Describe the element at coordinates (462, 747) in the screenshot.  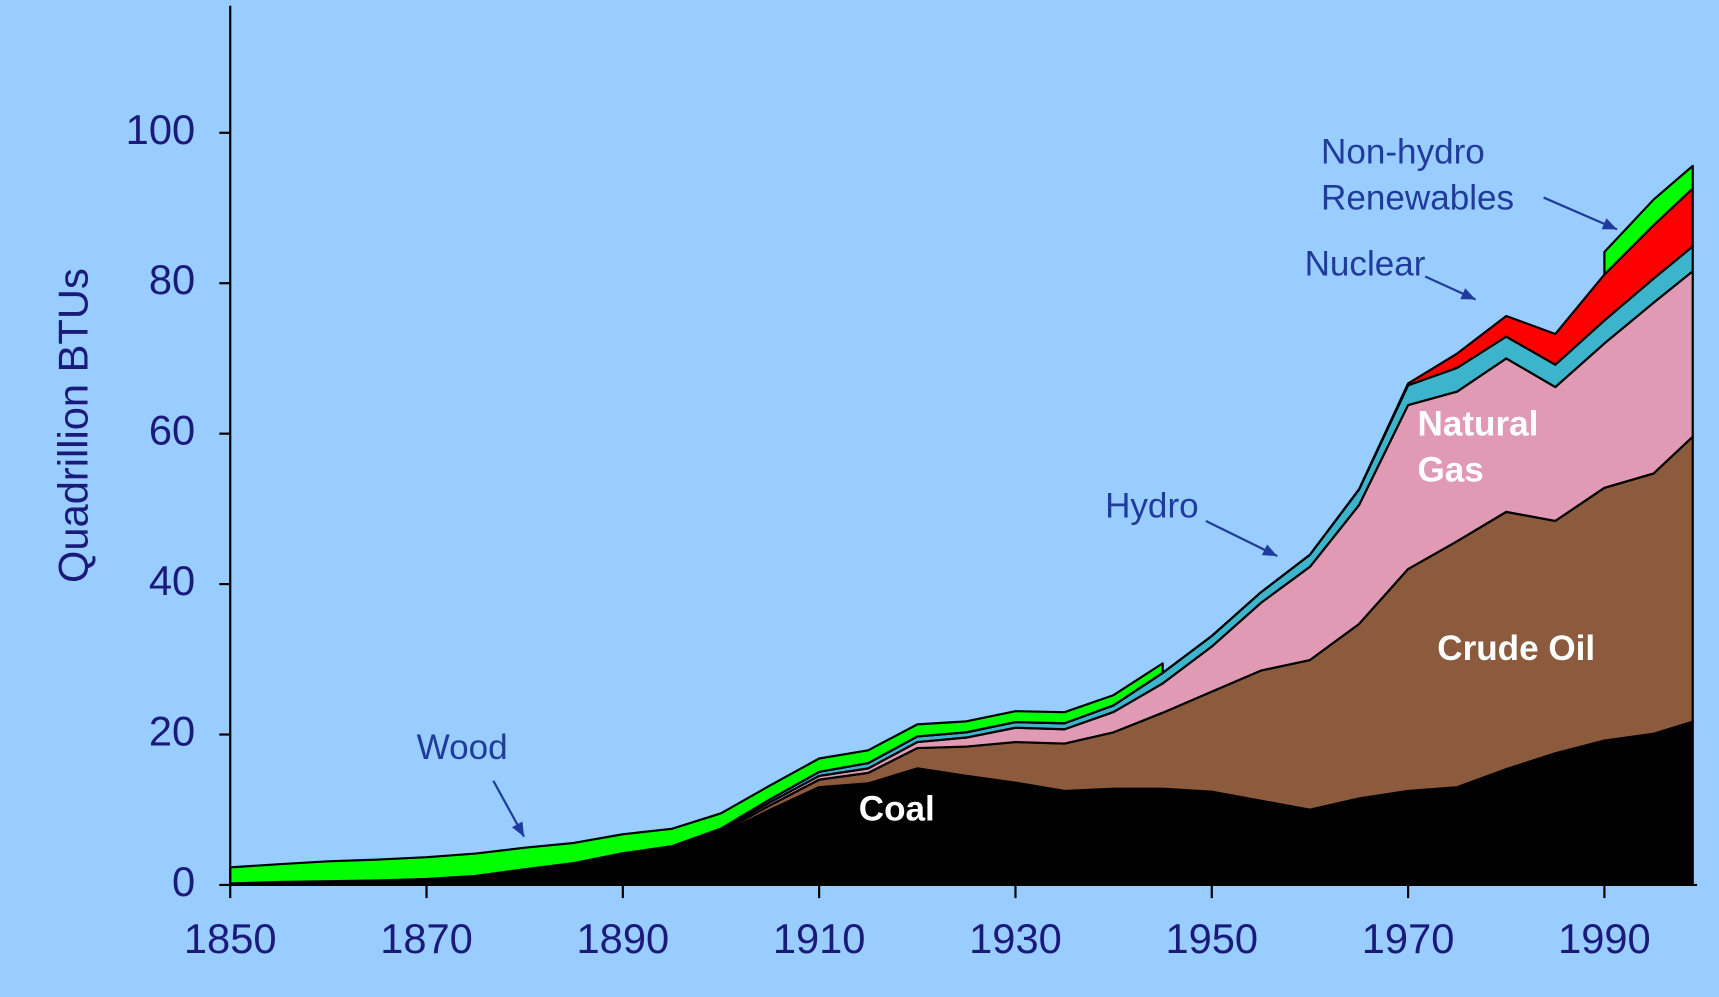
I see `series-label: Wood` at that location.